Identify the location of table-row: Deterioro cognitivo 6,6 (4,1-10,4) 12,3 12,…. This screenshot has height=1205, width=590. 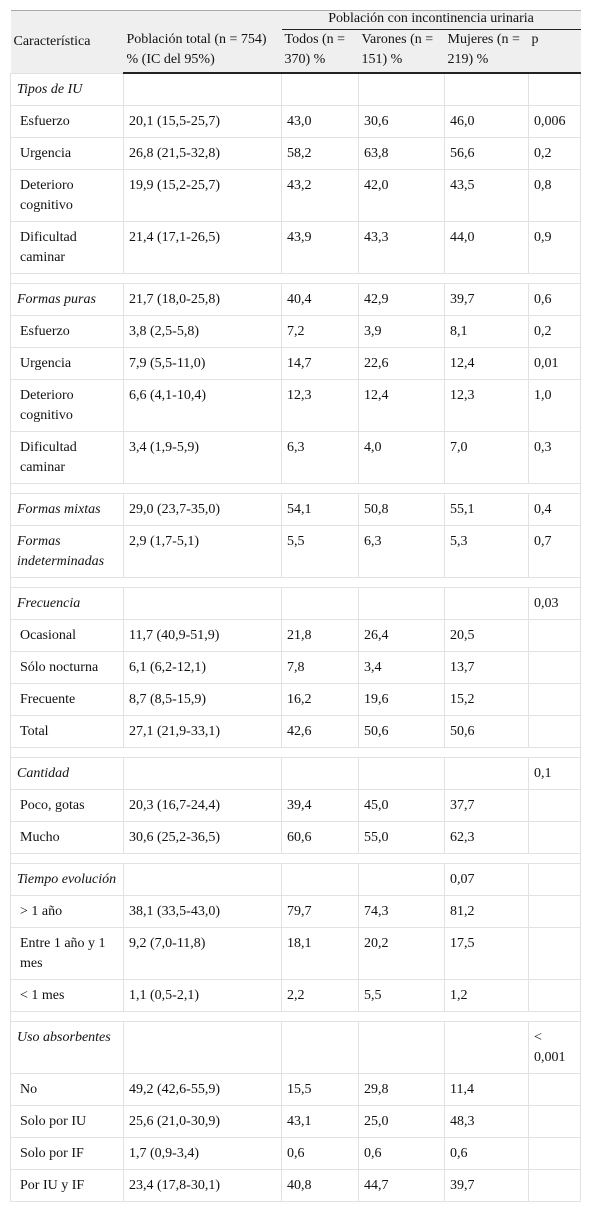
(296, 405).